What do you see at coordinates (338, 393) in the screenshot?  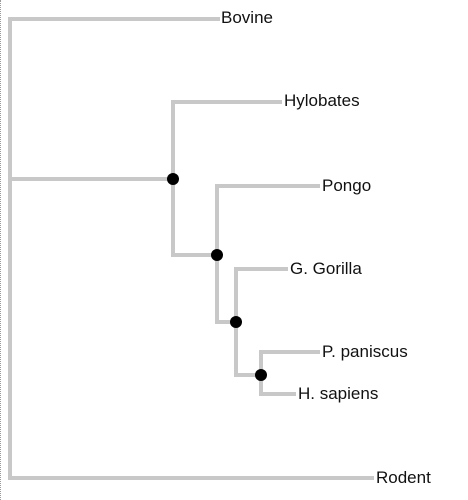 I see `leaf-label-sapiens: H. sapiens` at bounding box center [338, 393].